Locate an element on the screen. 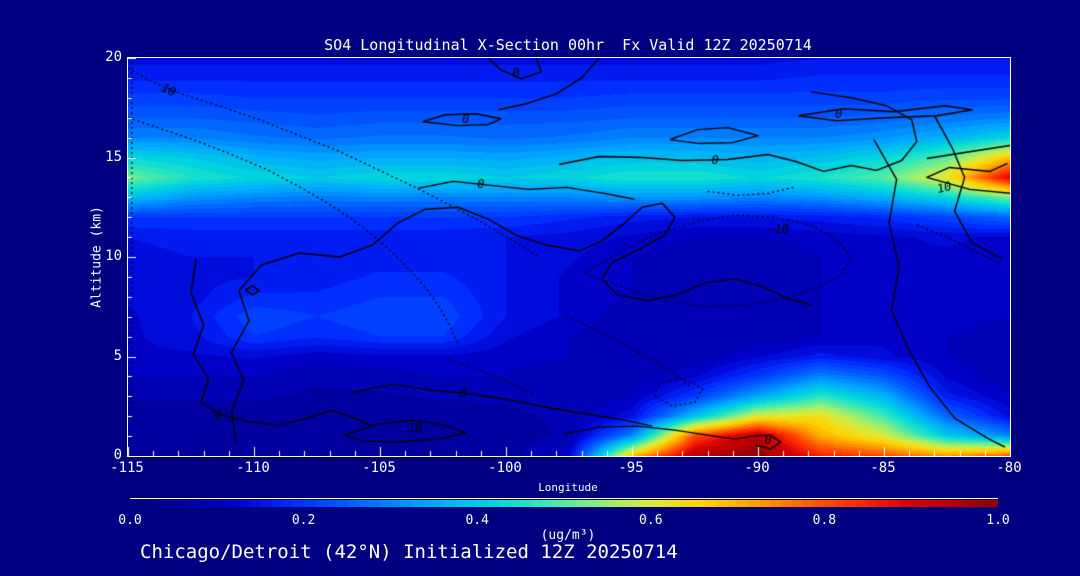 The image size is (1080, 576). colorbar is located at coordinates (564, 502).